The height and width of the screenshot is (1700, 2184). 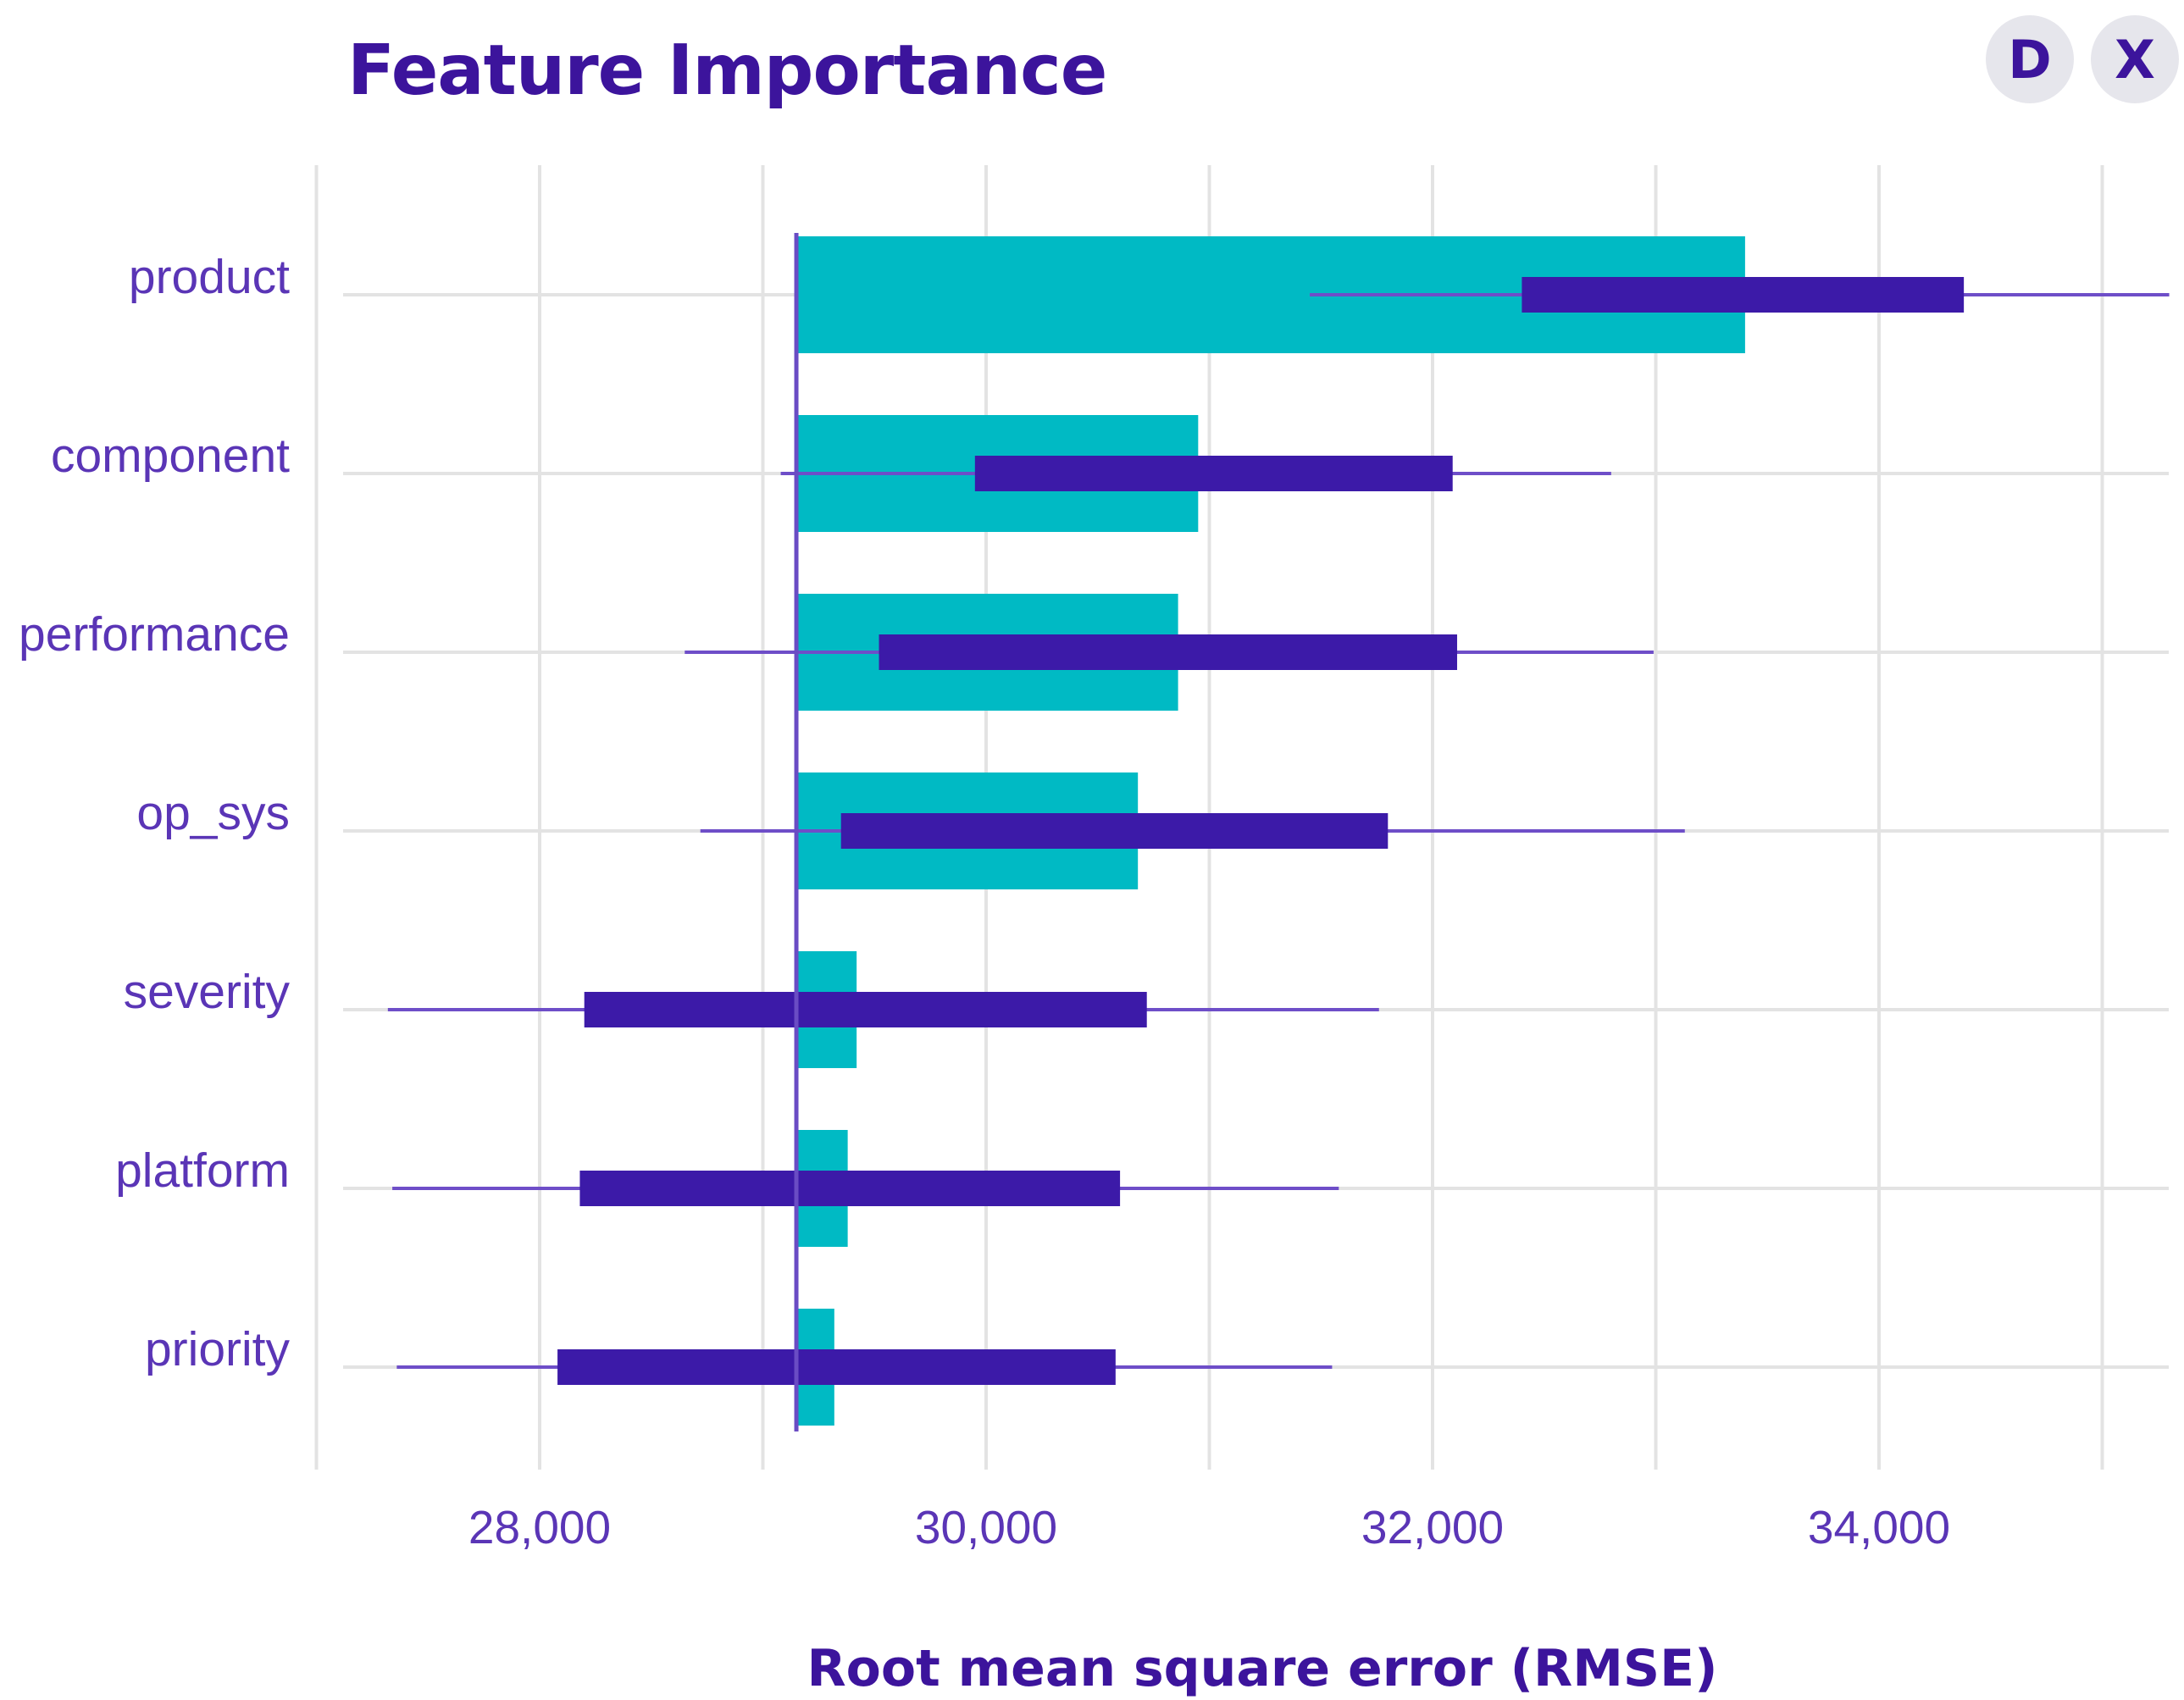 What do you see at coordinates (850, 1188) in the screenshot?
I see `interval-platform` at bounding box center [850, 1188].